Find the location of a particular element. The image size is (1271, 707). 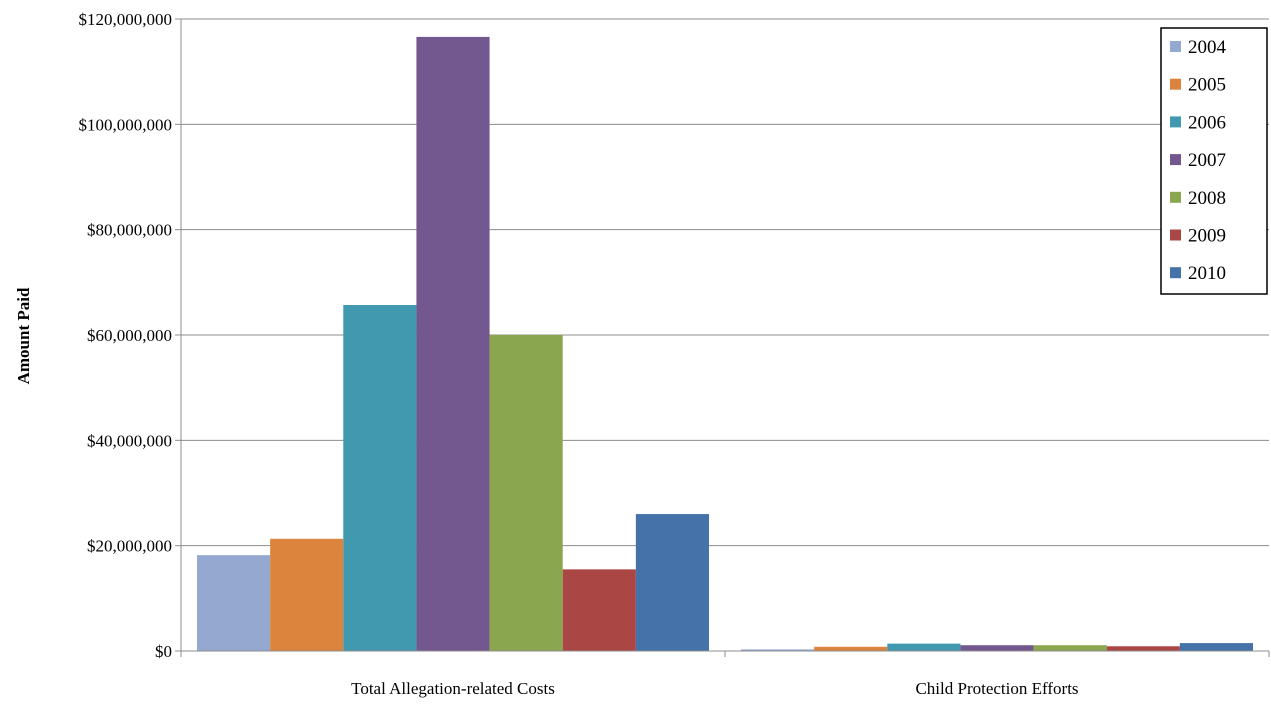

y-tick-label: $60,000,000 is located at coordinates (129, 335).